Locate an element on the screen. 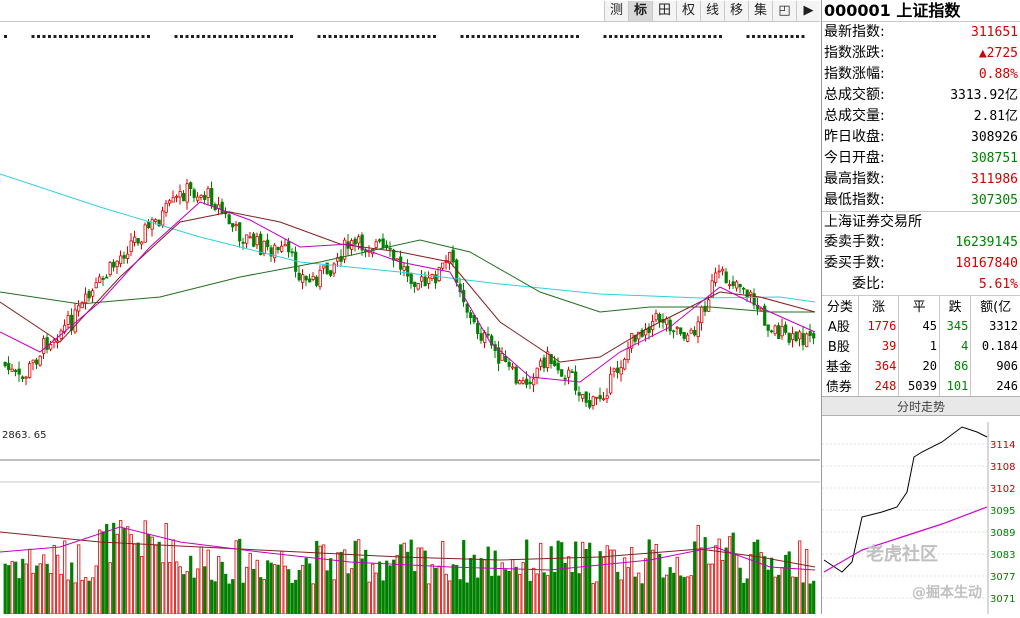 The image size is (1020, 618). measure-button: 测 is located at coordinates (616, 11).